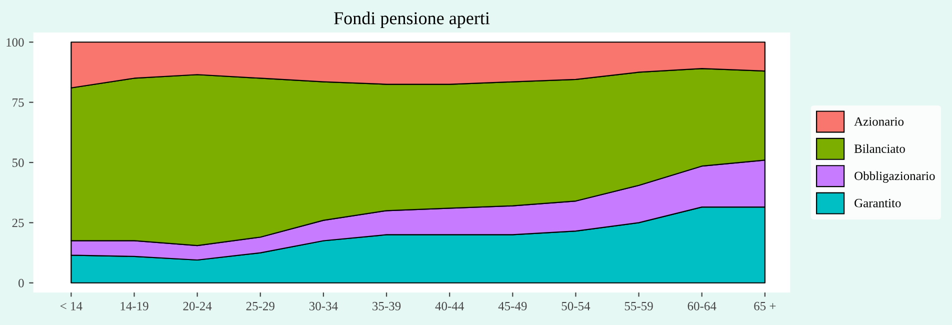 The height and width of the screenshot is (325, 952). Describe the element at coordinates (18, 102) in the screenshot. I see `y-tick-label: 75` at that location.